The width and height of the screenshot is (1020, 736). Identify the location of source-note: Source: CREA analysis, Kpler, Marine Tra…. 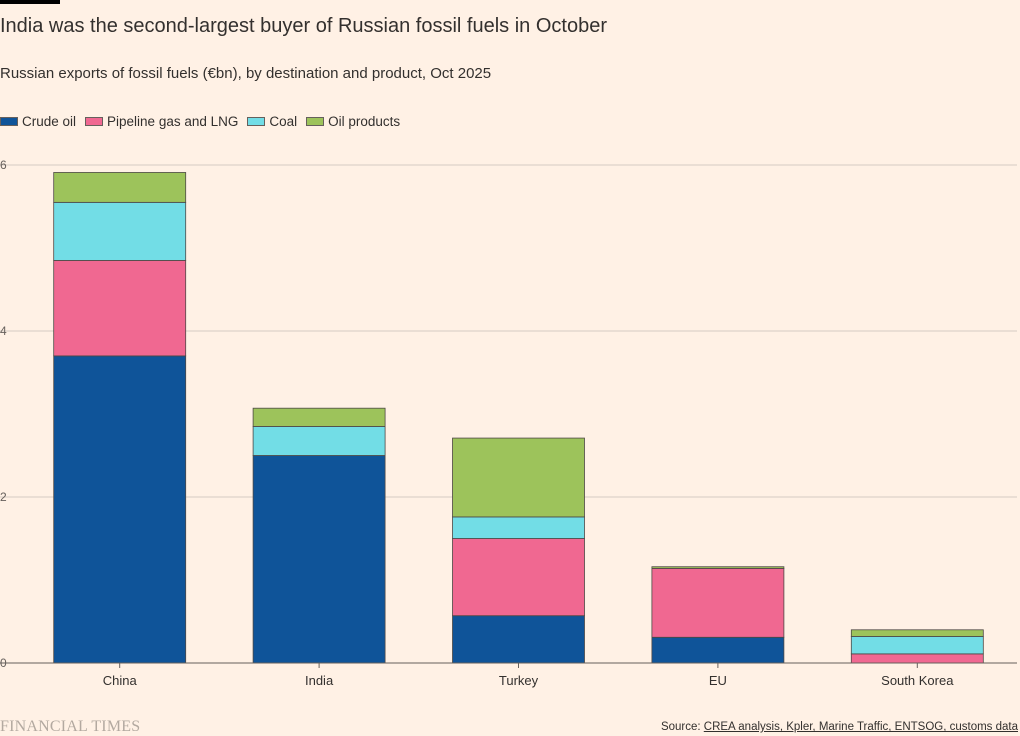
(839, 727).